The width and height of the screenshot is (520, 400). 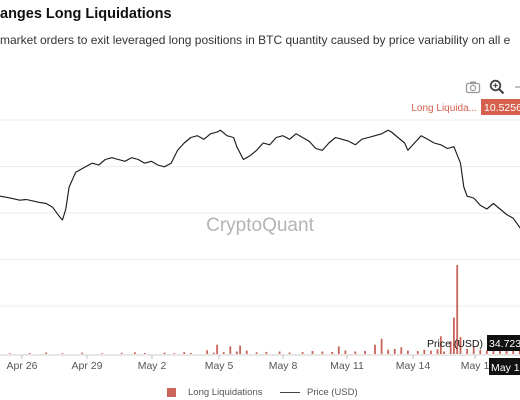 I want to click on long-liquidation-value-tag, so click(x=500, y=107).